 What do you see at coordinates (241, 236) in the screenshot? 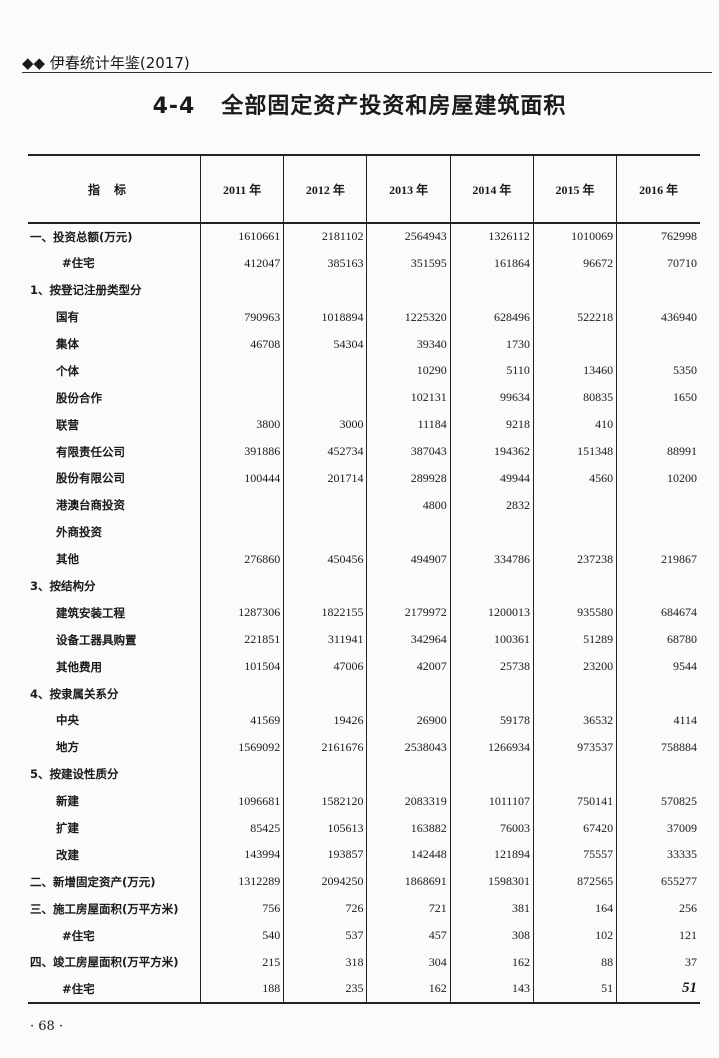
I see `cell-value: 1610661` at bounding box center [241, 236].